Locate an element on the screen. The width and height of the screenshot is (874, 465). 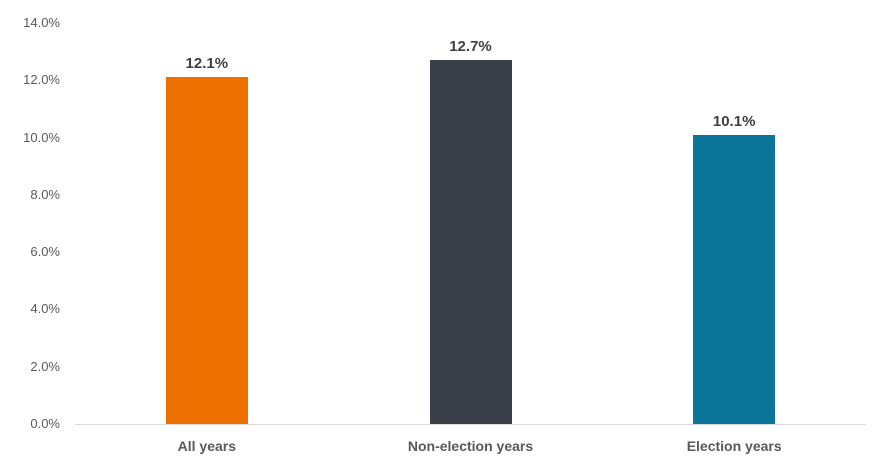
bar-non-election-years is located at coordinates (470, 242).